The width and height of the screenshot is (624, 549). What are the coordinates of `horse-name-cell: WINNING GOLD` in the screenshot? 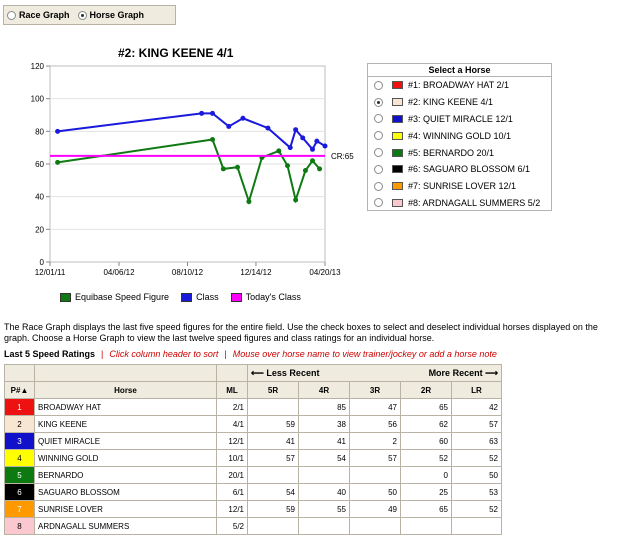 It's located at (125, 458).